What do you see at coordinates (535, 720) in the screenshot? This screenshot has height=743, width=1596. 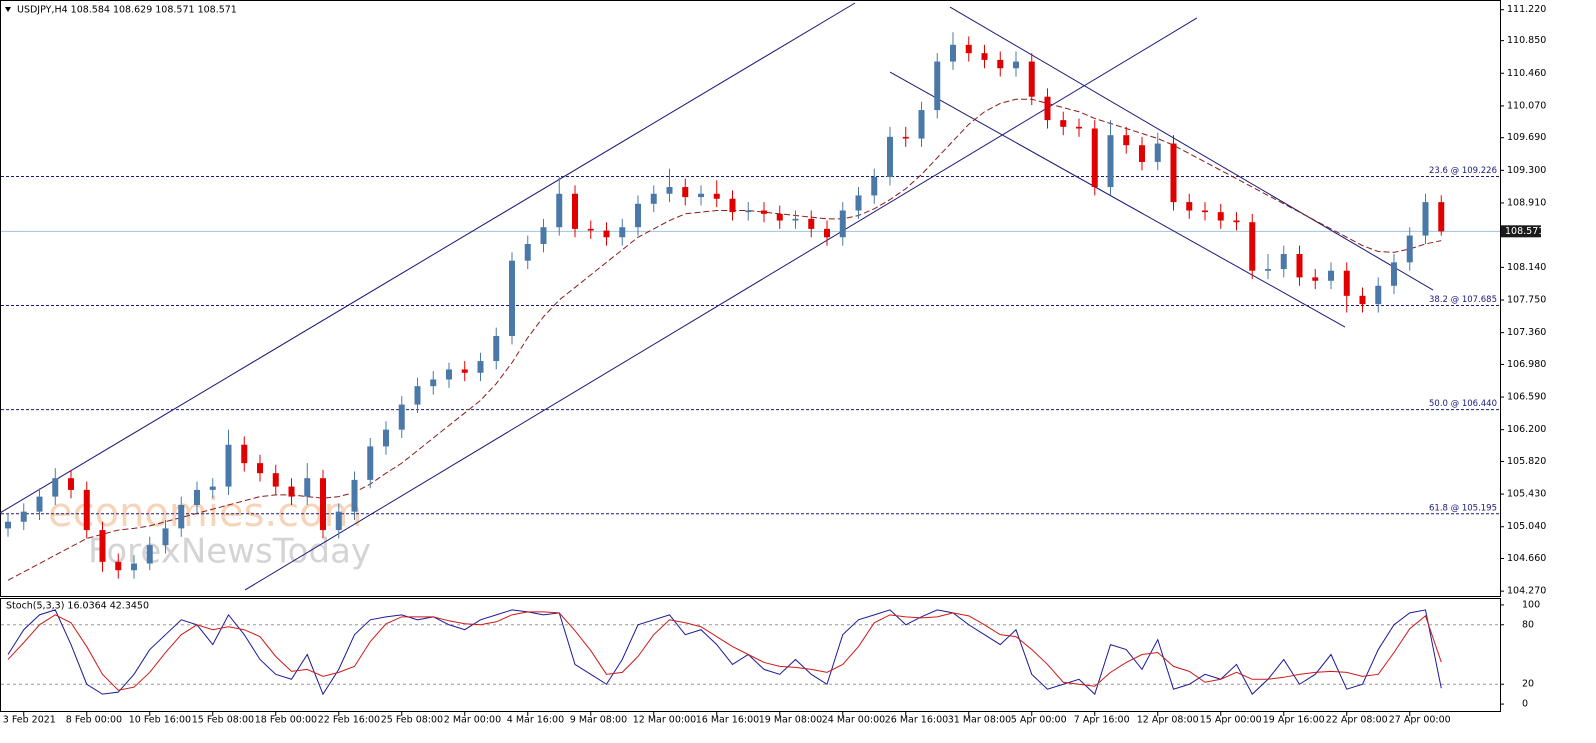 I see `x-tick-label: 4 Mar 16:00` at bounding box center [535, 720].